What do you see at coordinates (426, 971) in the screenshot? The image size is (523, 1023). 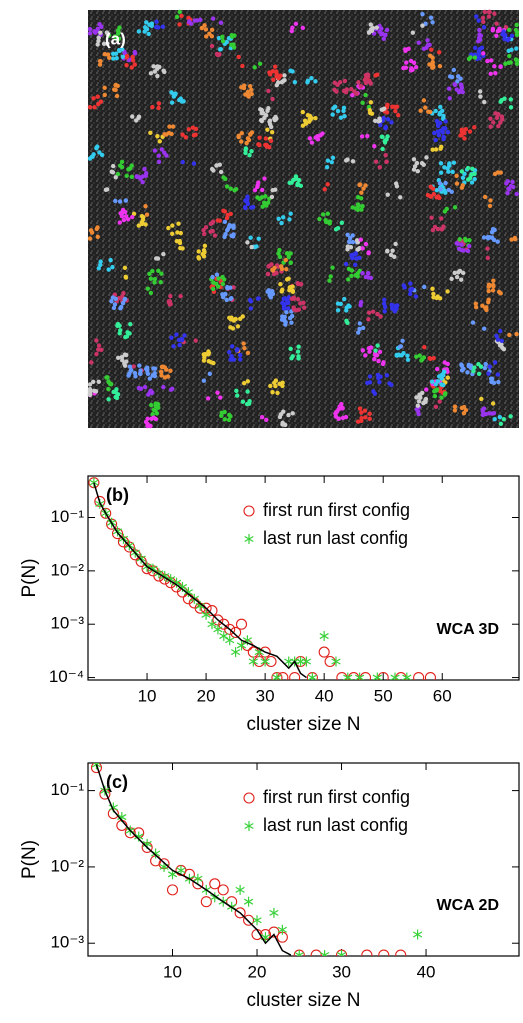 I see `x-tick-label: 40` at bounding box center [426, 971].